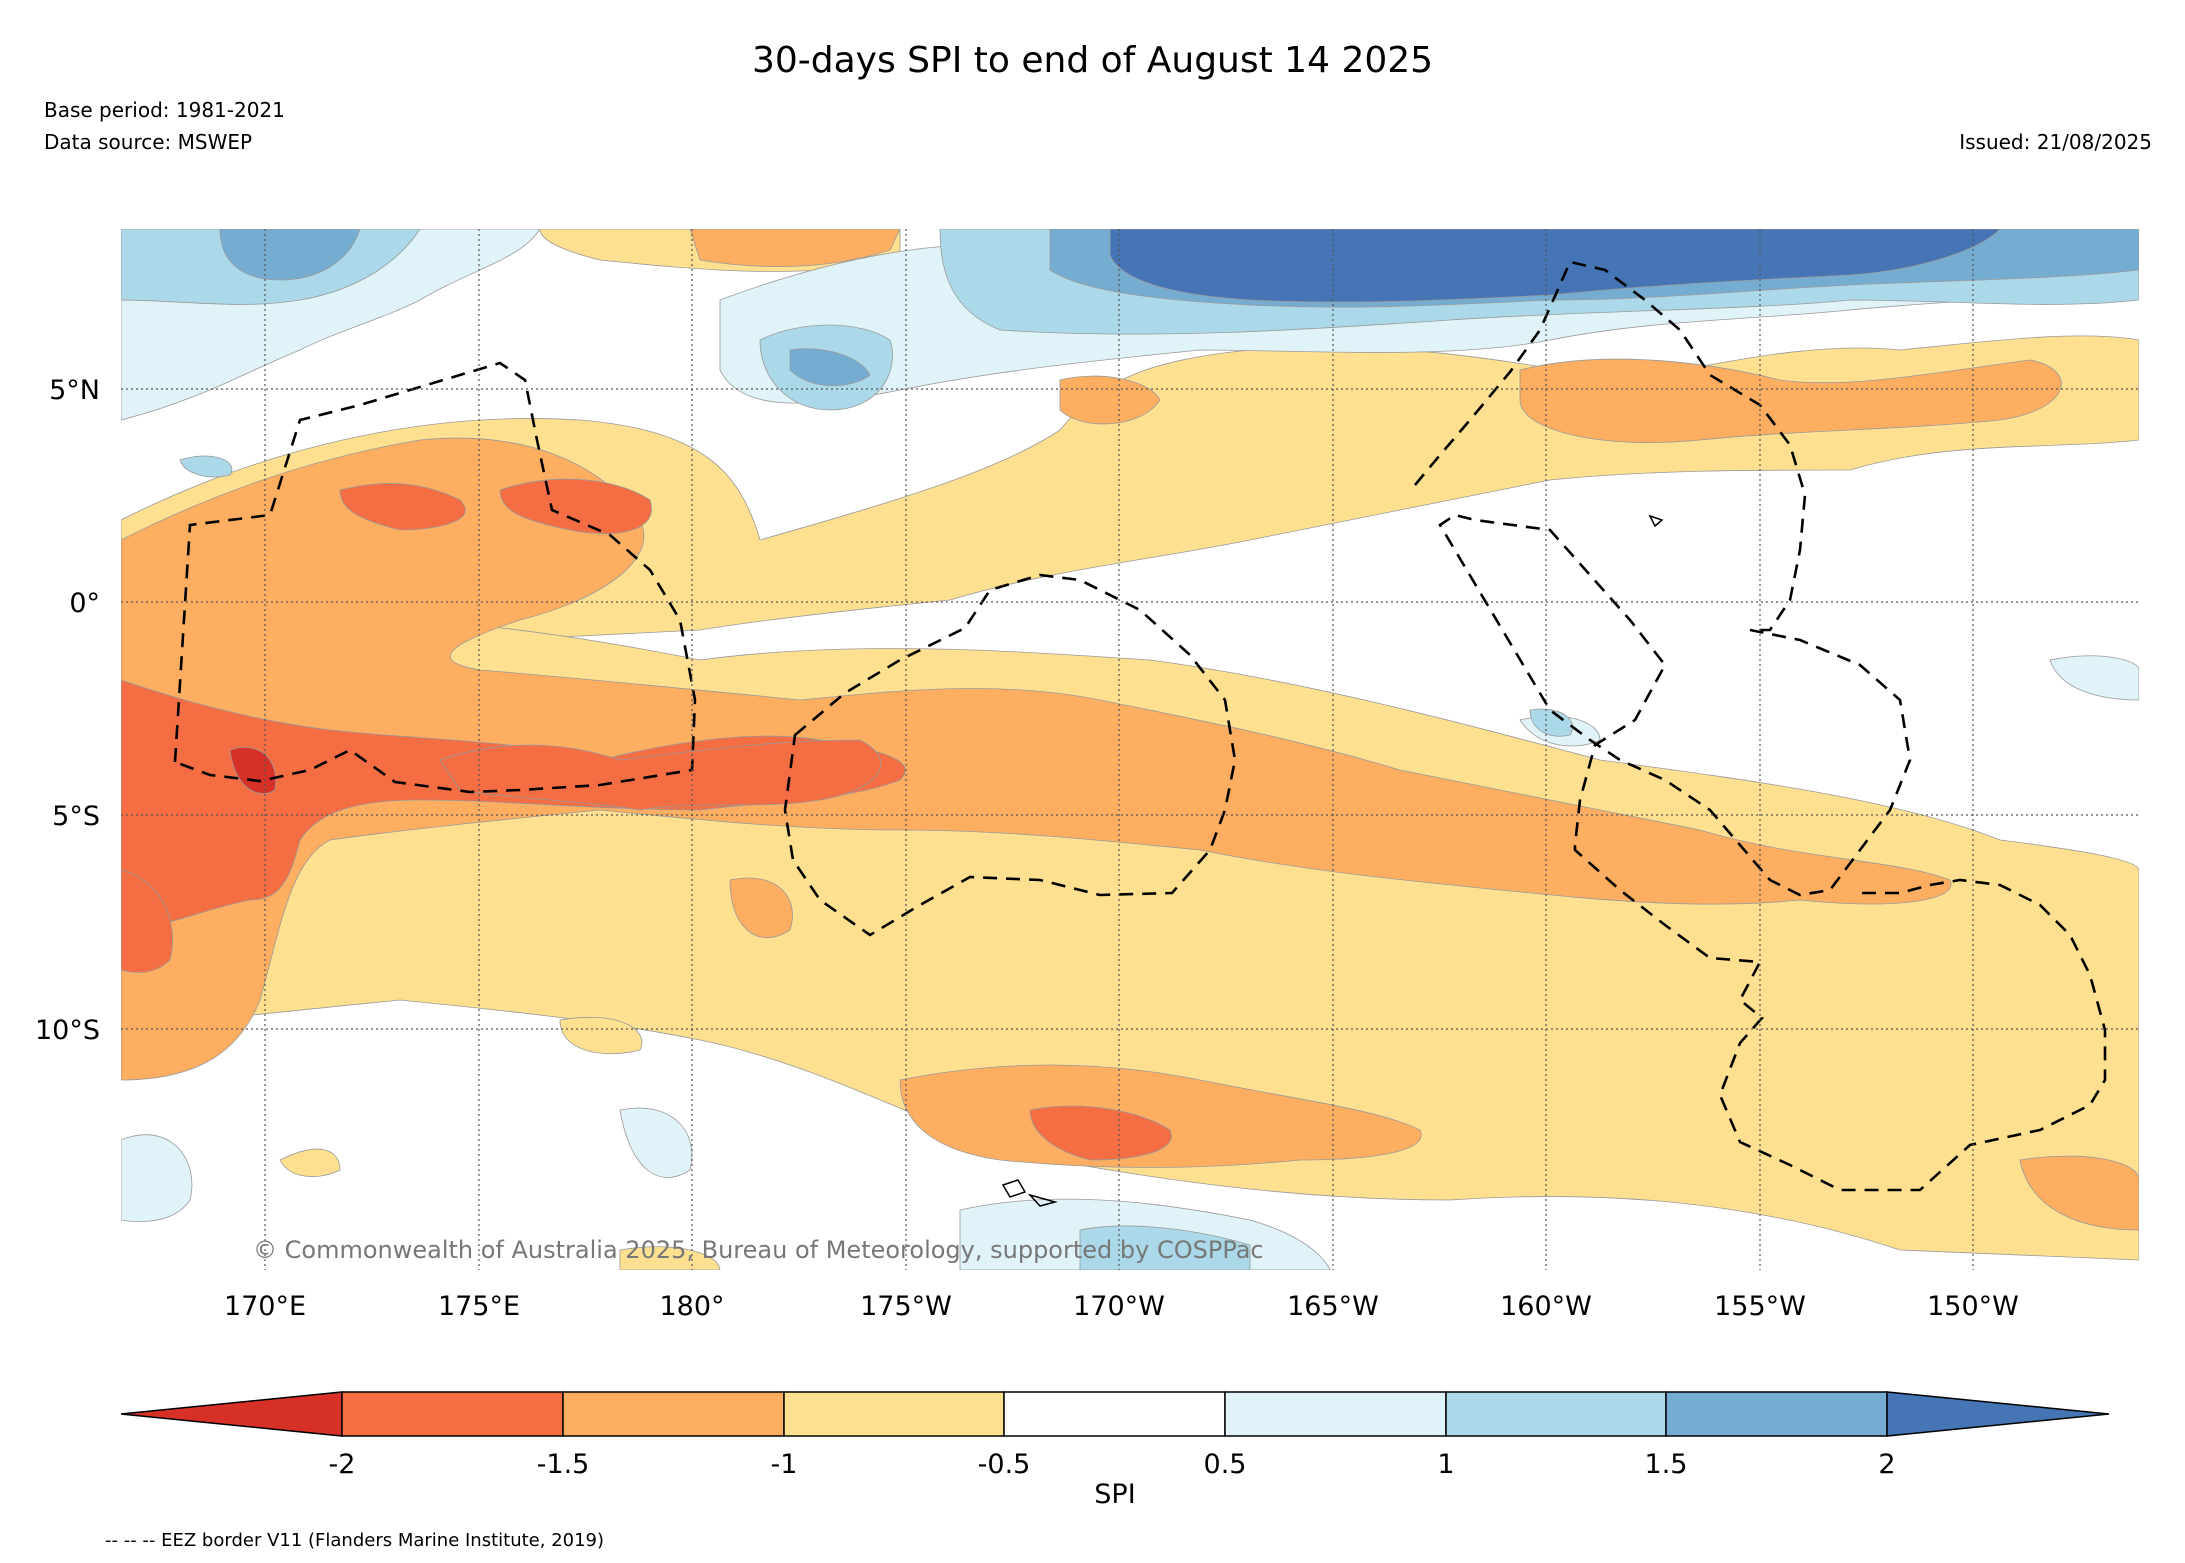 This screenshot has height=1563, width=2185. I want to click on colorbar-extend-low, so click(231, 1414).